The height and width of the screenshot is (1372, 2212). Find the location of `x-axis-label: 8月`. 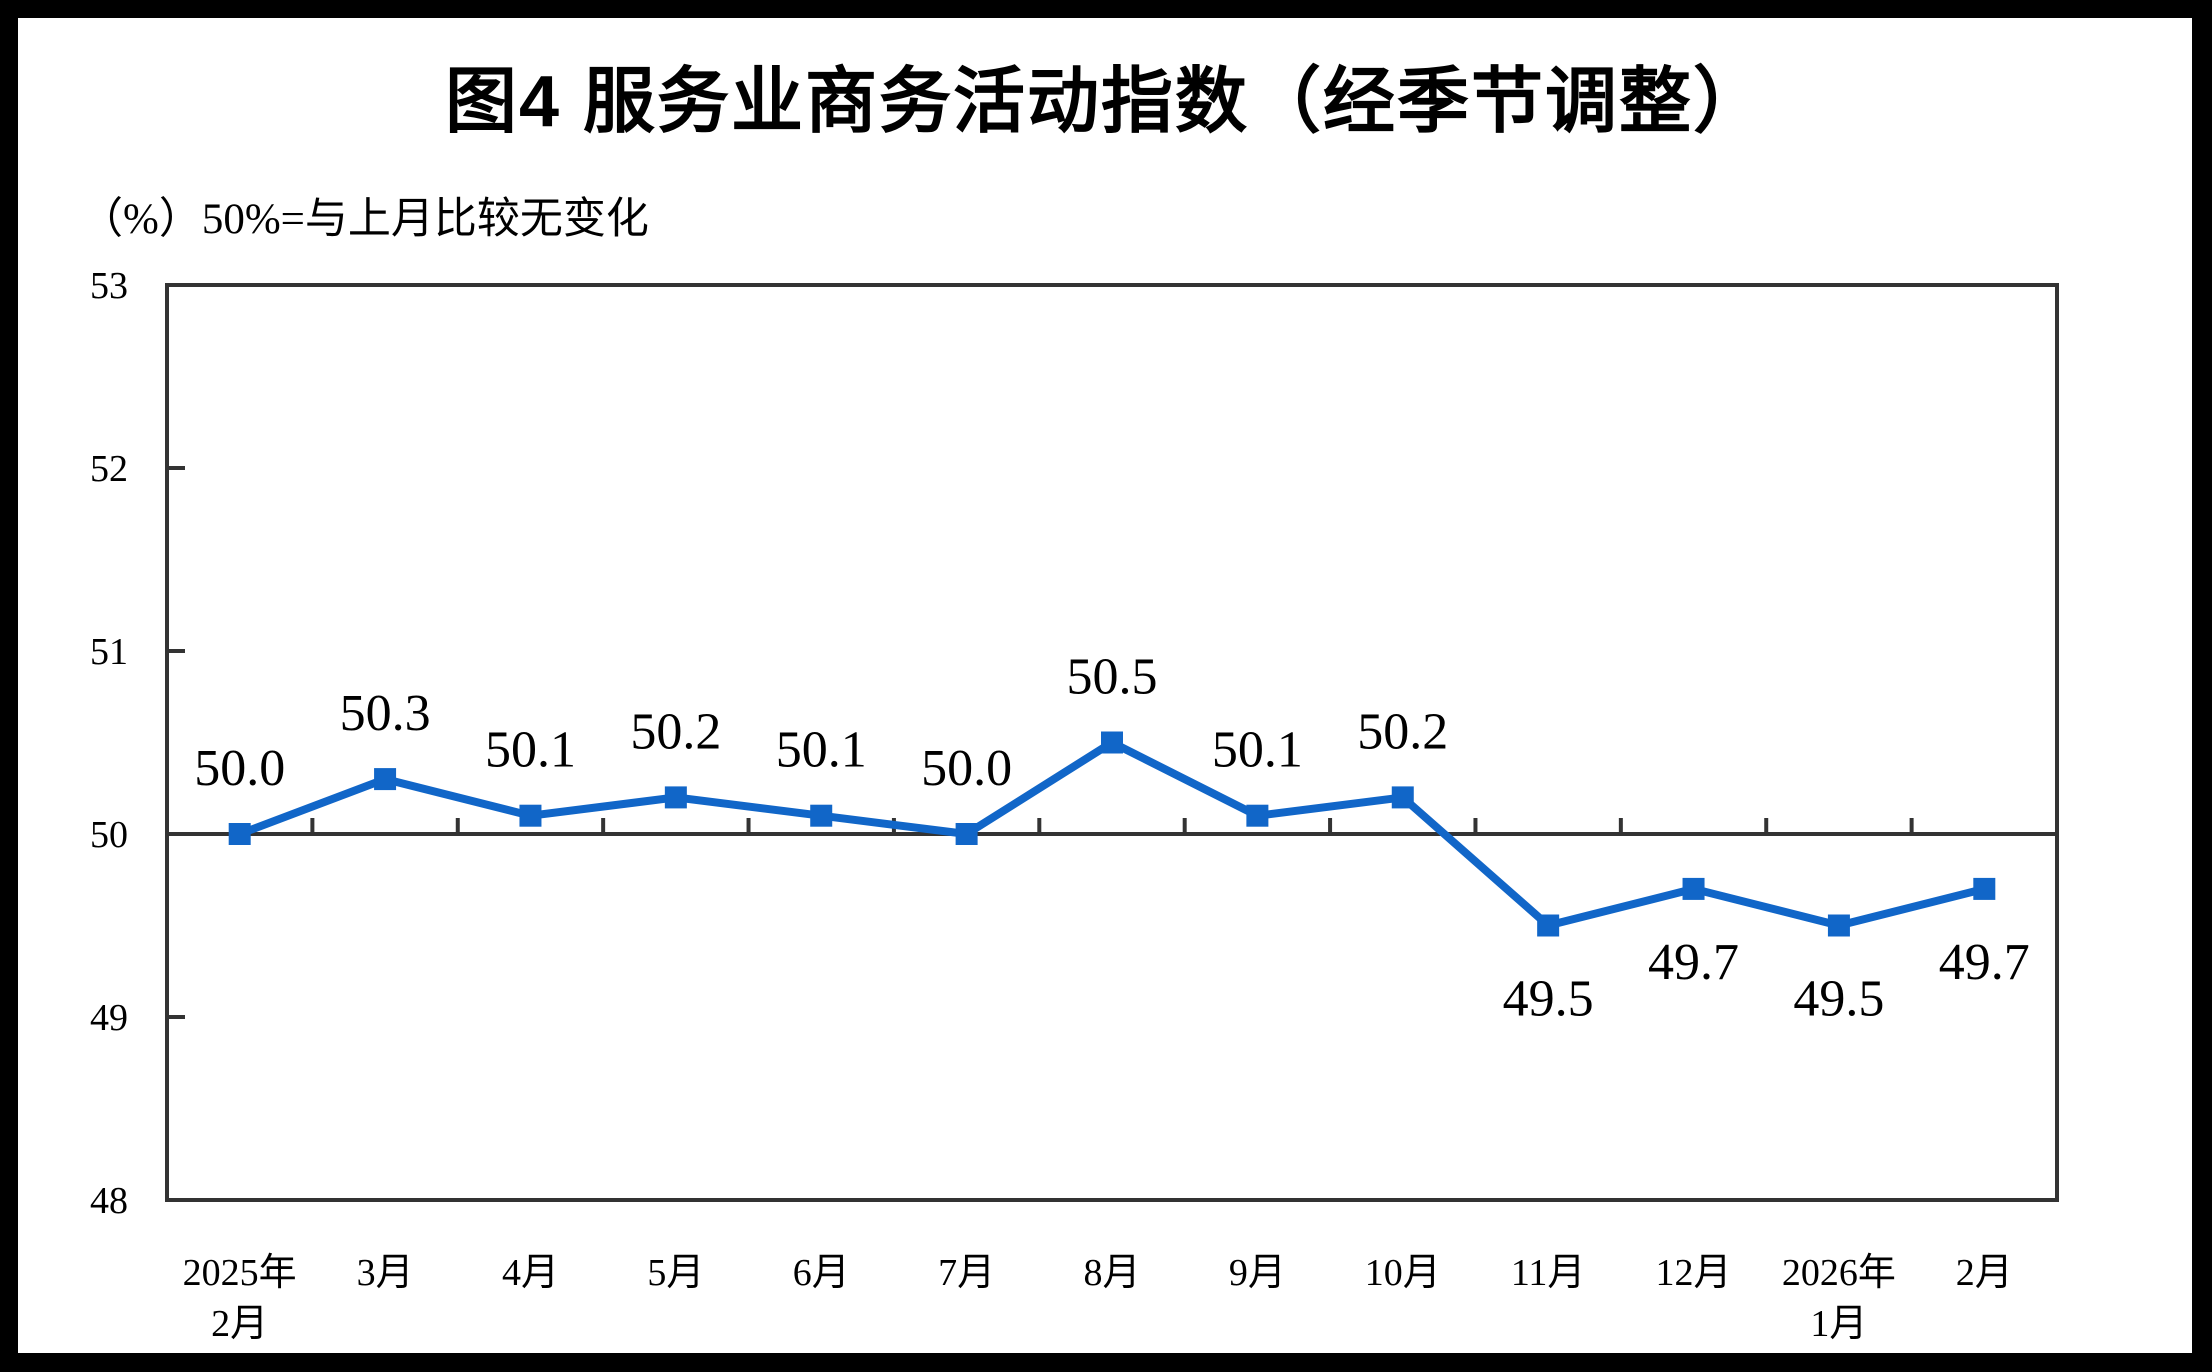

x-axis-label: 8月 is located at coordinates (1111, 1273).